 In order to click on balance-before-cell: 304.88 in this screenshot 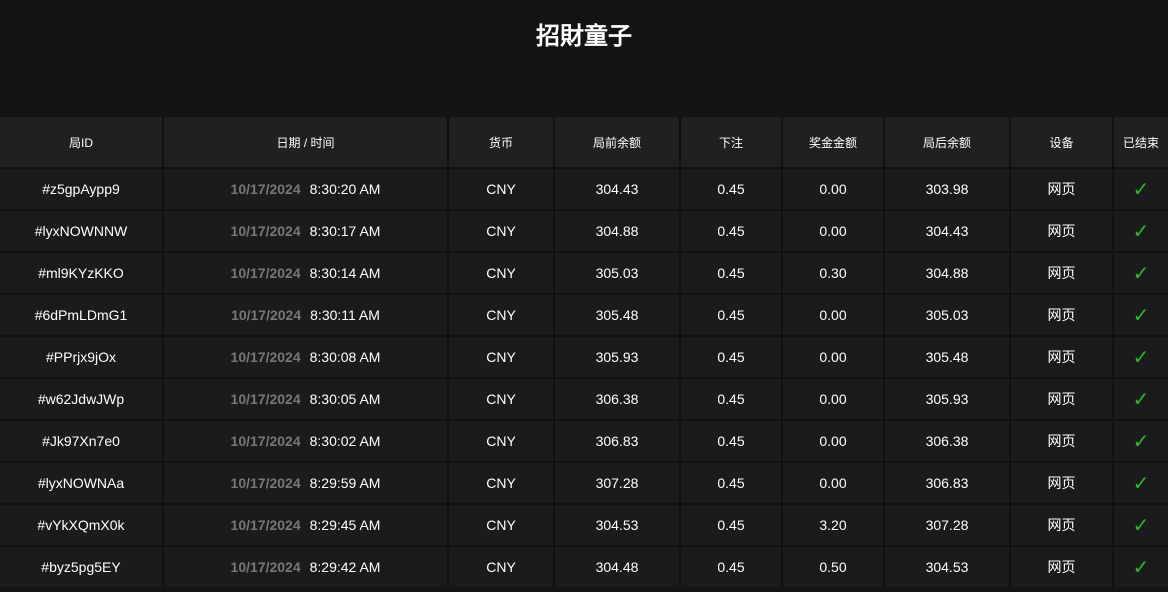, I will do `click(617, 231)`.